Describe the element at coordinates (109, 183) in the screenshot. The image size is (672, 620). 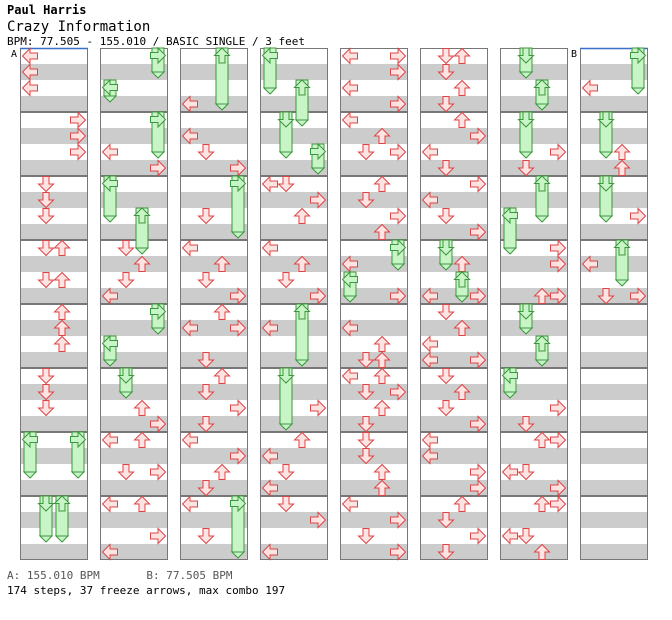
I see `freeze-head-left` at that location.